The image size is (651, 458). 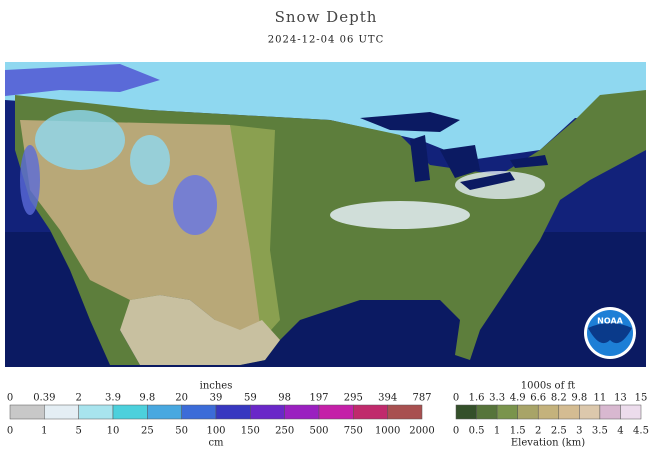 I want to click on legend-label: 100, so click(x=215, y=431).